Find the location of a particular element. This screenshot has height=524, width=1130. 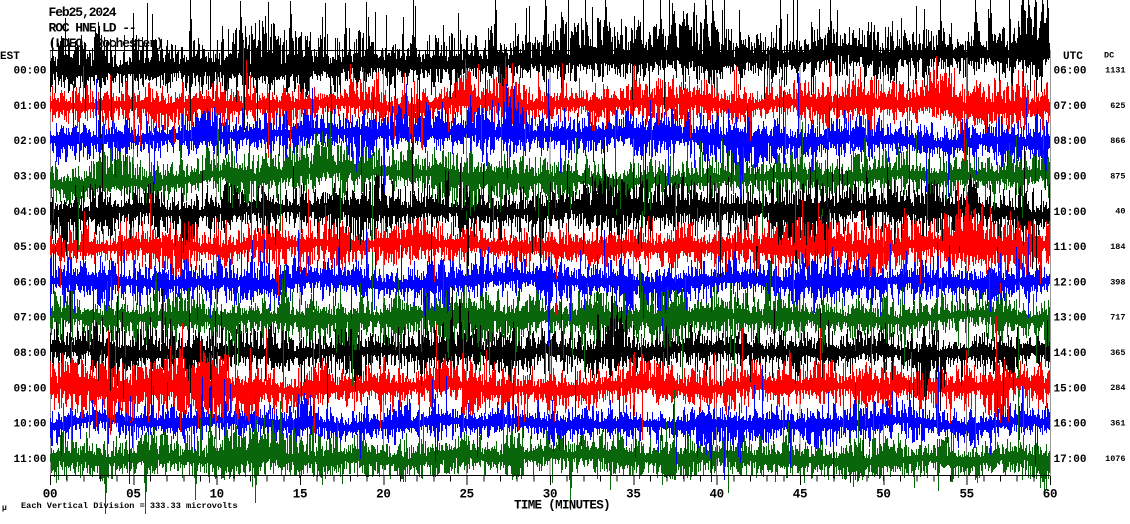

svg-text: 875 is located at coordinates (1117, 176).